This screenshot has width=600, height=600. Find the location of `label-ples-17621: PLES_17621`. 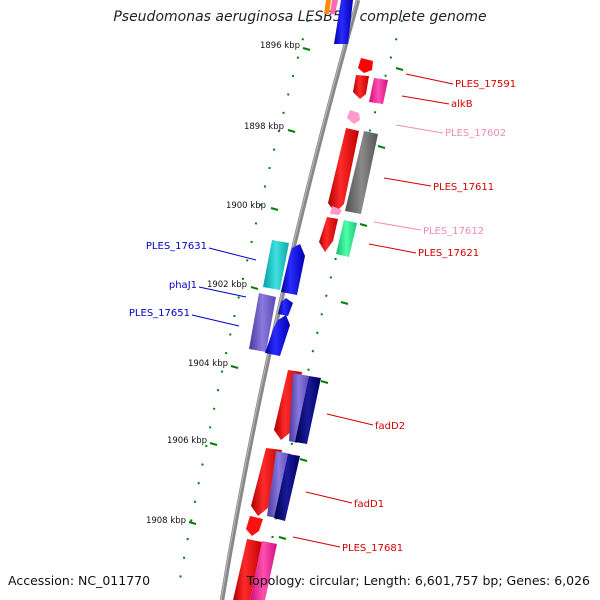

label-ples-17621: PLES_17621 is located at coordinates (448, 253).